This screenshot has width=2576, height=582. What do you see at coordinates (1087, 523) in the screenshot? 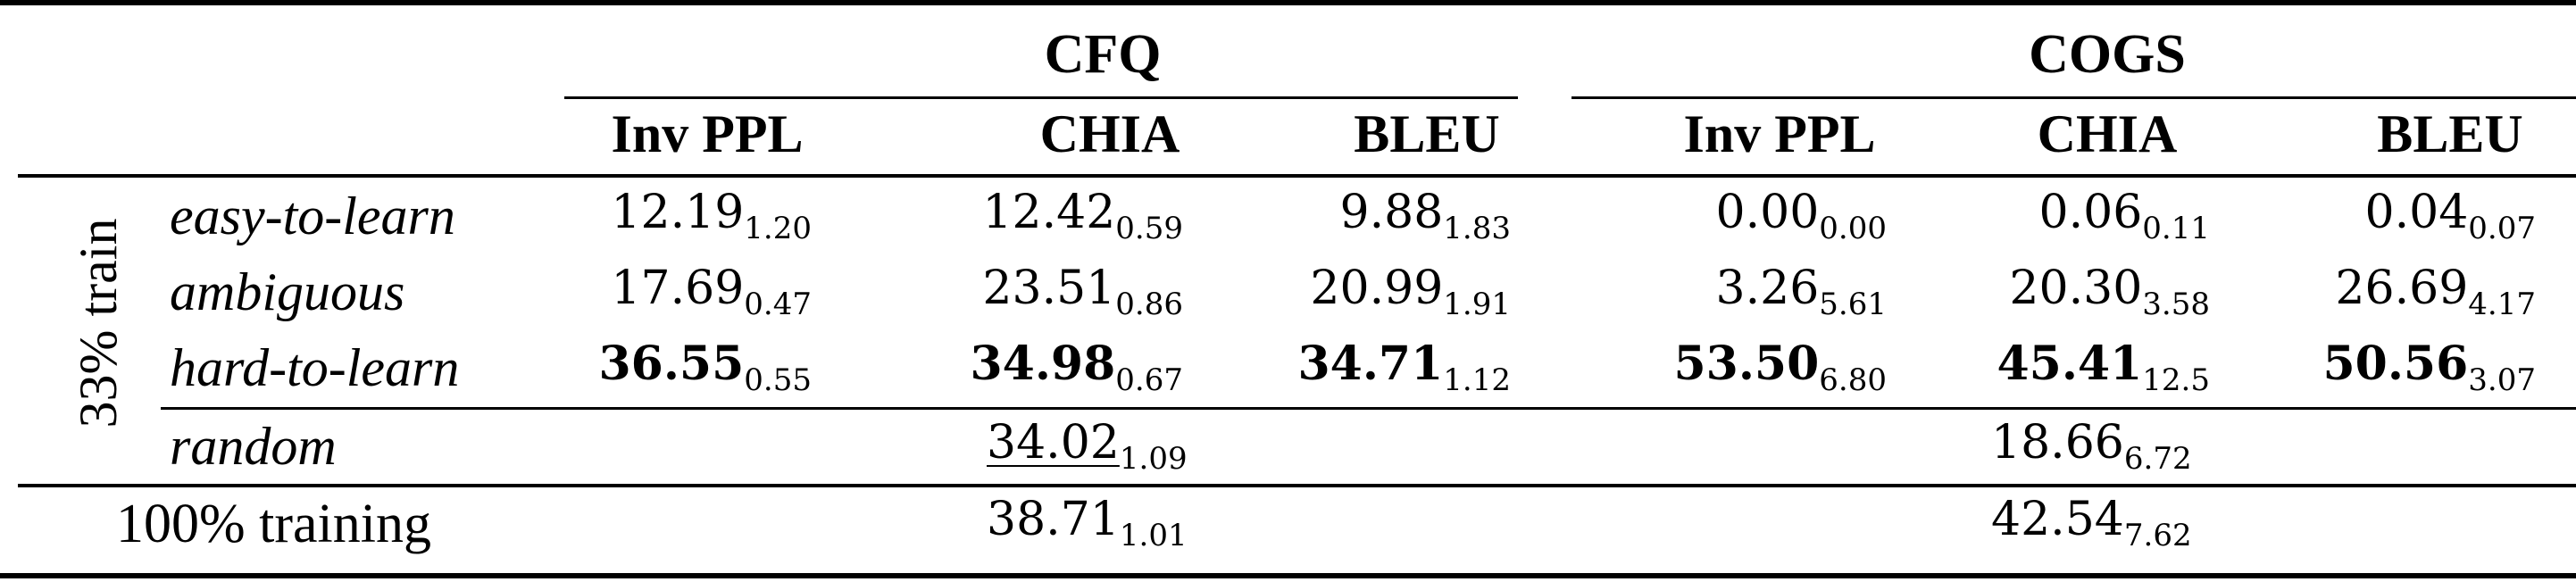
I see `cell-full-cfq: 38.711.01` at bounding box center [1087, 523].